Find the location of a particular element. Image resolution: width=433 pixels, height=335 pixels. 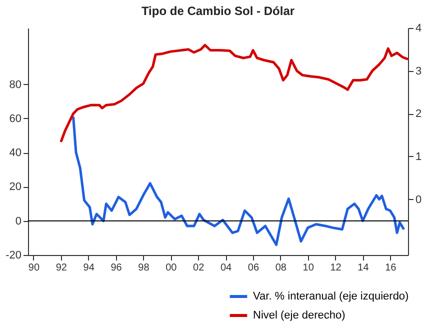

y2-tick-label: 0 is located at coordinates (419, 200).